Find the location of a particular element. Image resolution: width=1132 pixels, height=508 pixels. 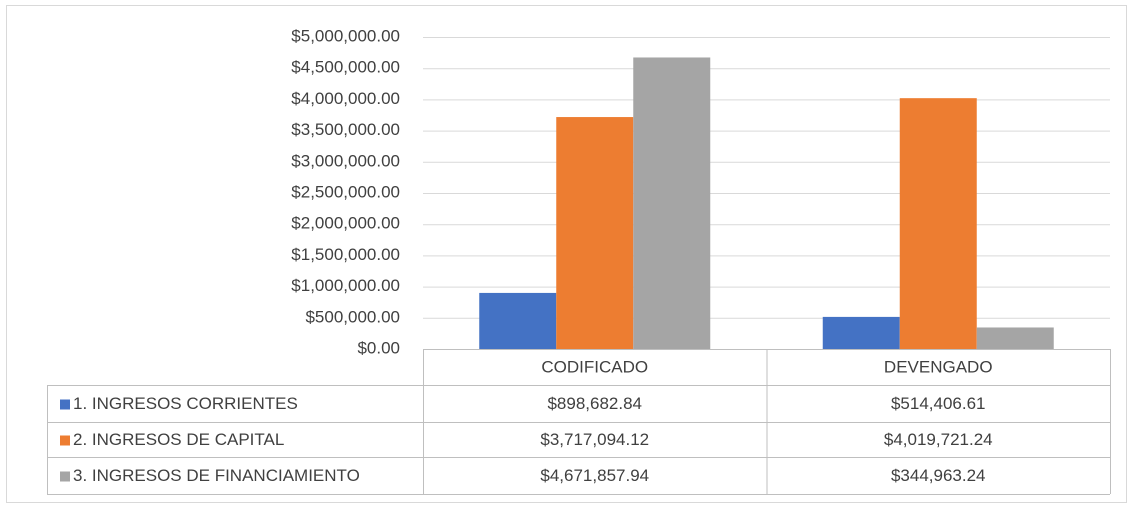

table-cell: $898,682.84 is located at coordinates (594, 403).